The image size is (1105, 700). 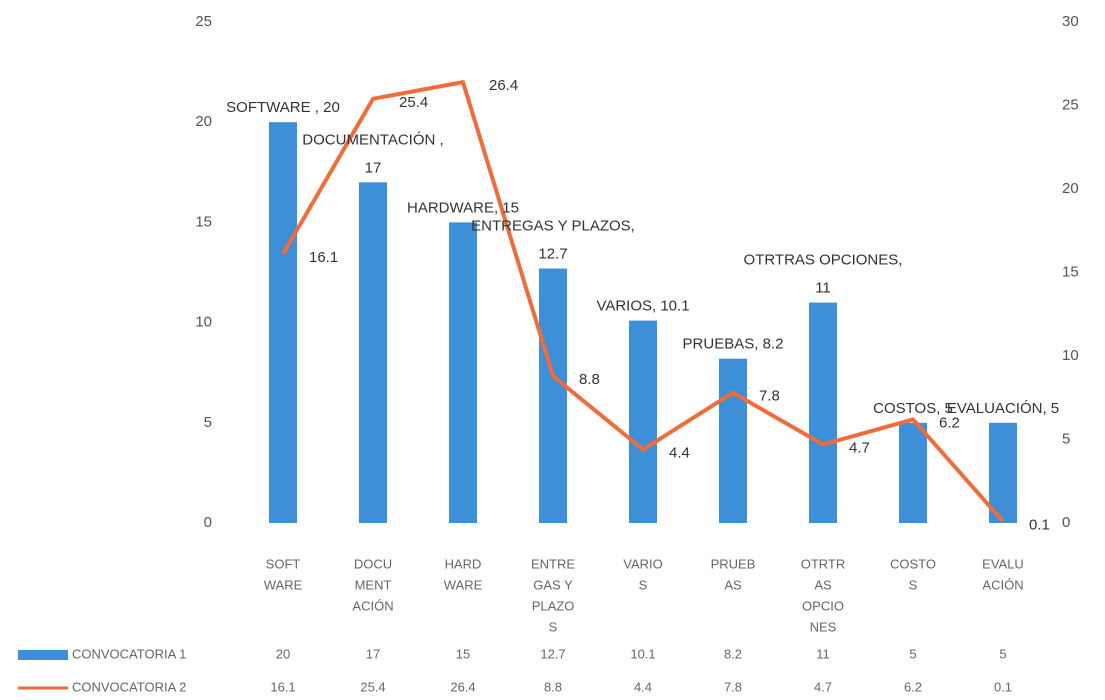 I want to click on y2-tick-label: 25, so click(x=1070, y=104).